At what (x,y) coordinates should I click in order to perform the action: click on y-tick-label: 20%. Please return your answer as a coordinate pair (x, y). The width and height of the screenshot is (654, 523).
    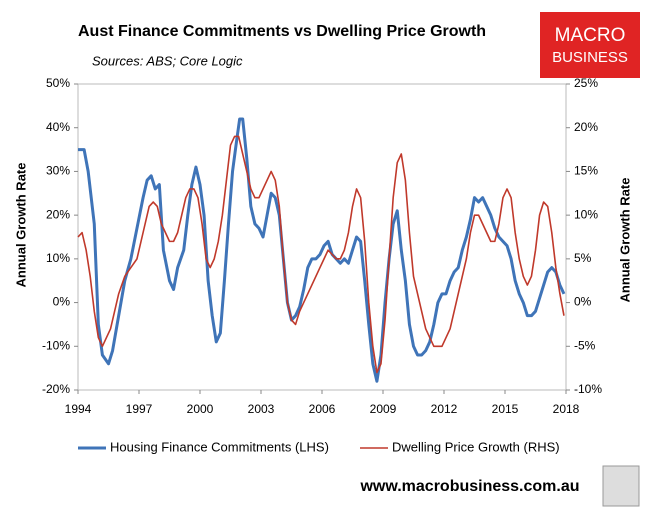
    Looking at the image, I should click on (58, 214).